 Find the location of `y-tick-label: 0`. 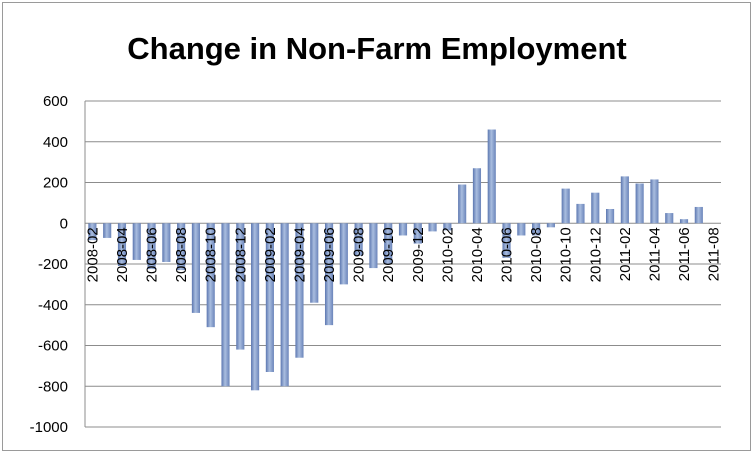

y-tick-label: 0 is located at coordinates (64, 223).